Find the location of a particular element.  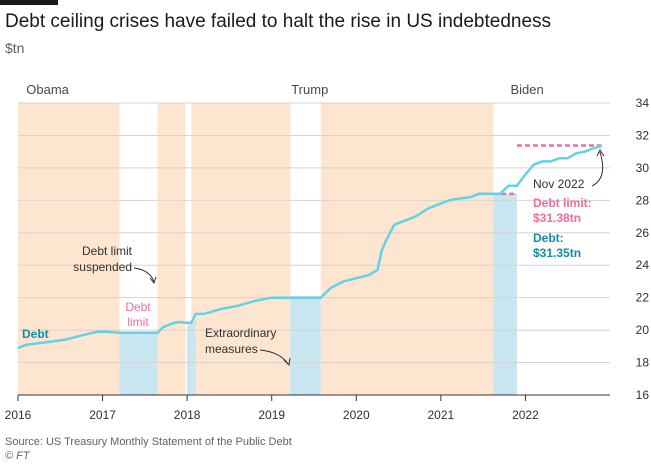

extraordinary-measures-label: Extraordinary measures is located at coordinates (240, 341).